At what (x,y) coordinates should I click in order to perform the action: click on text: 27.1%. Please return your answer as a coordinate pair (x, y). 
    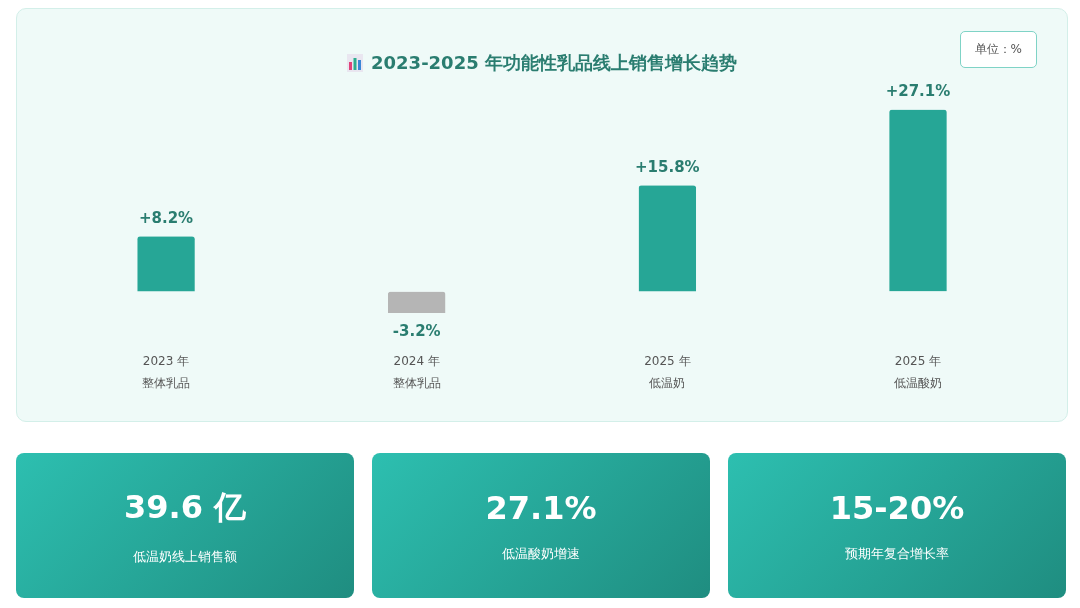
    Looking at the image, I should click on (541, 507).